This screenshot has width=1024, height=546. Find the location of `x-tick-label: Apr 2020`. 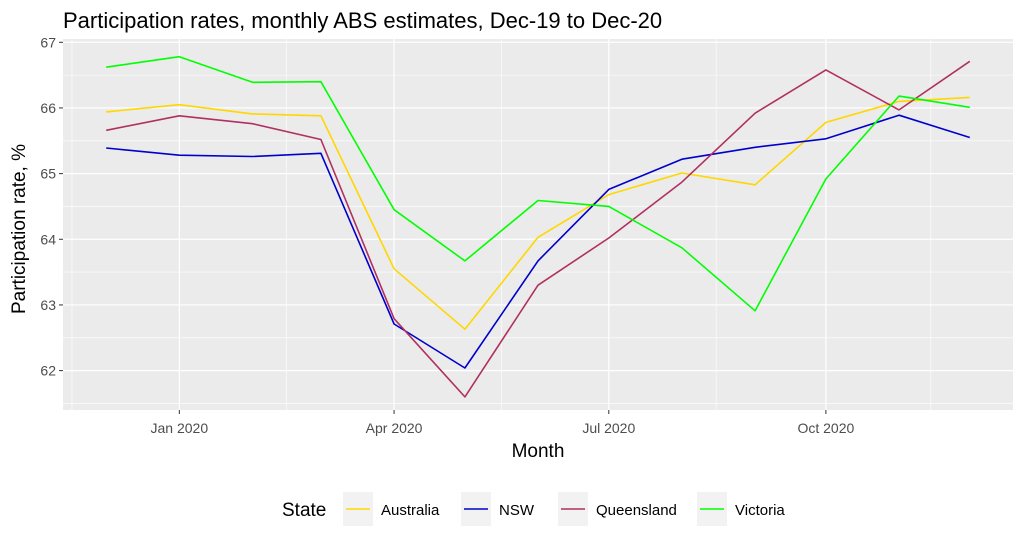

x-tick-label: Apr 2020 is located at coordinates (394, 428).